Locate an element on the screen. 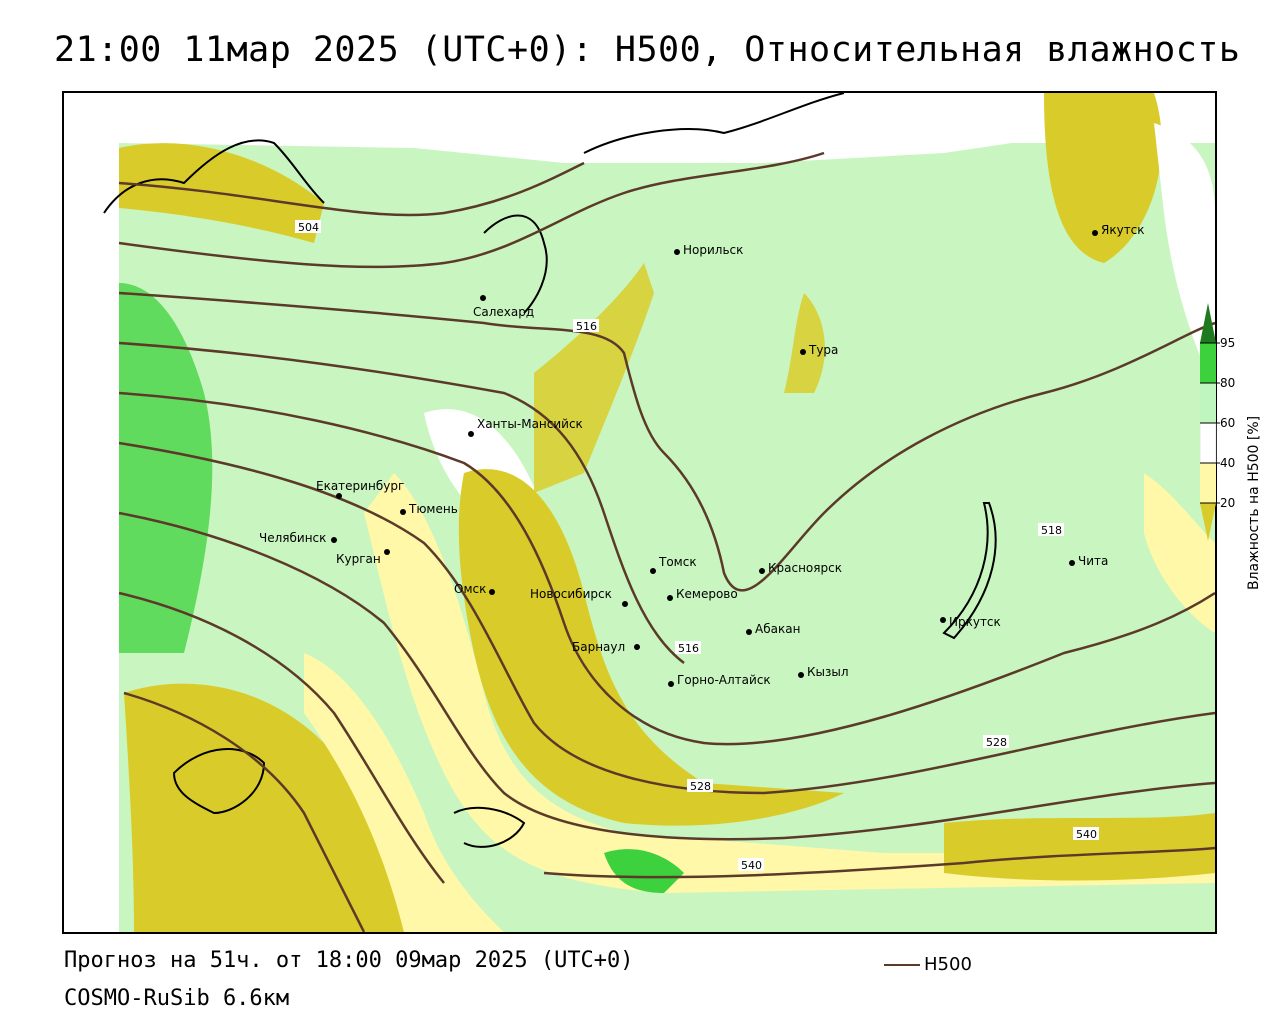  humidity-white-east is located at coordinates (1184, 258).